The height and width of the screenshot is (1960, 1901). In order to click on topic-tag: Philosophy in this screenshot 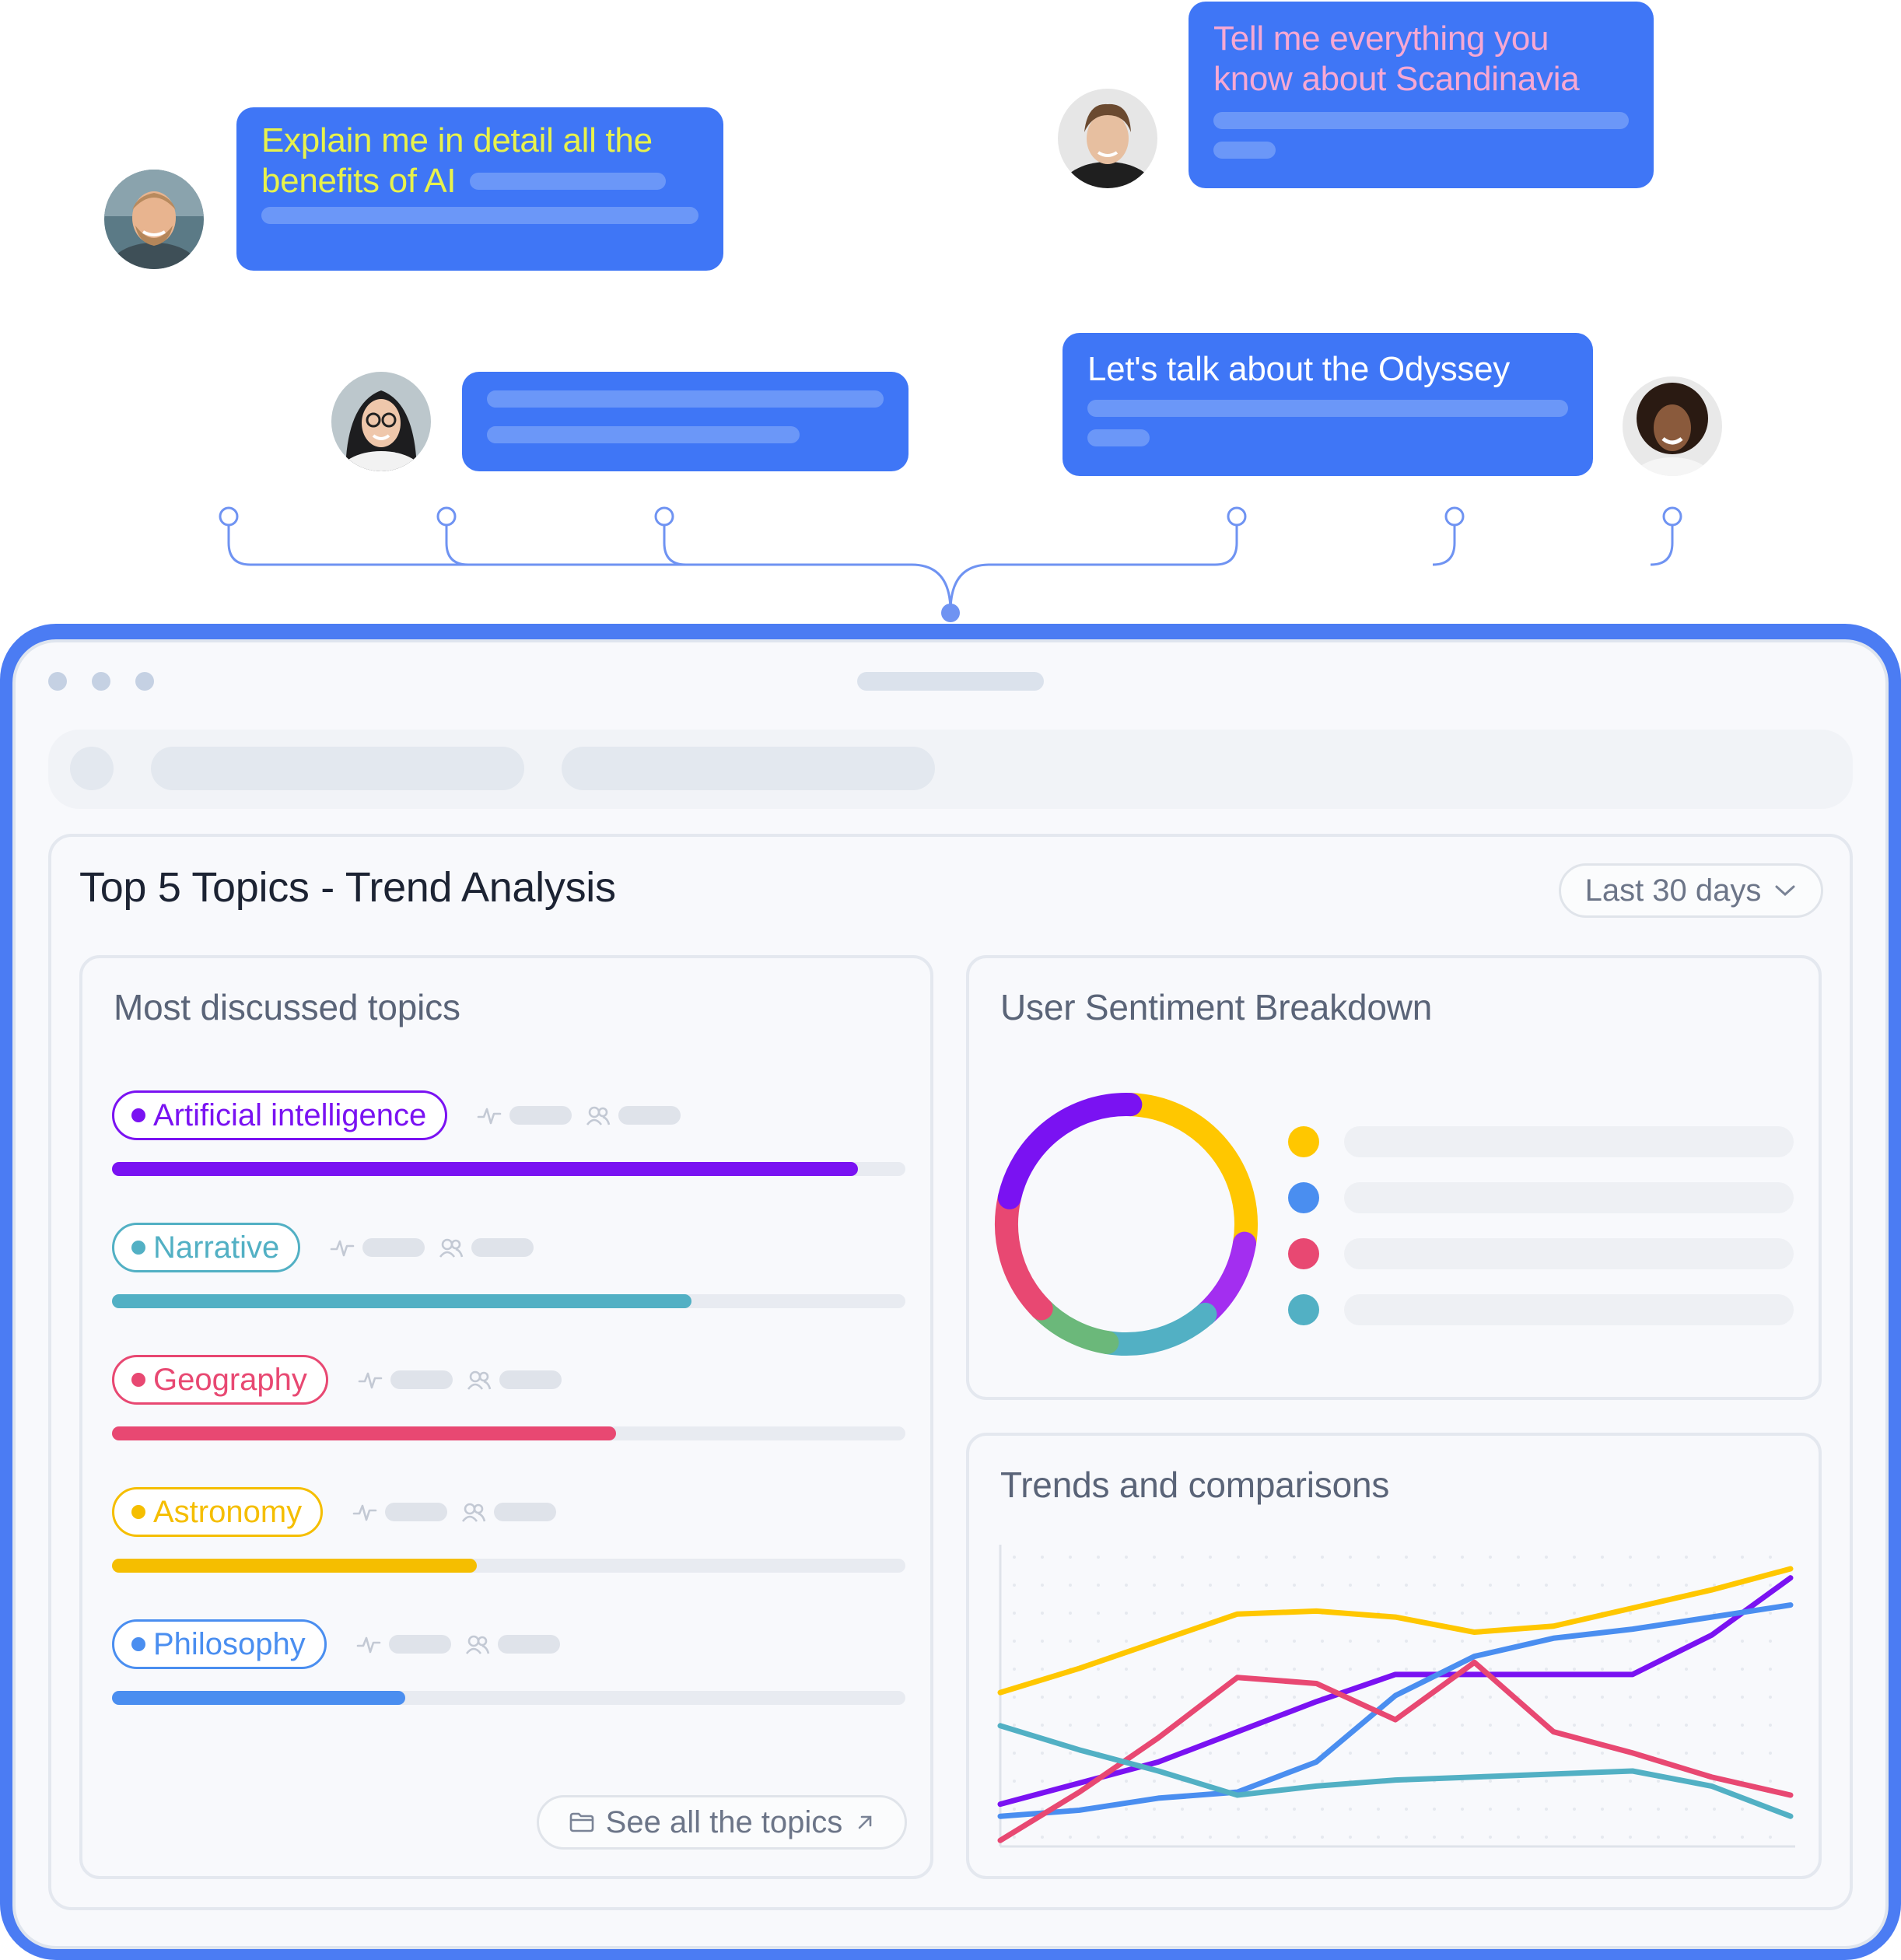, I will do `click(220, 1644)`.